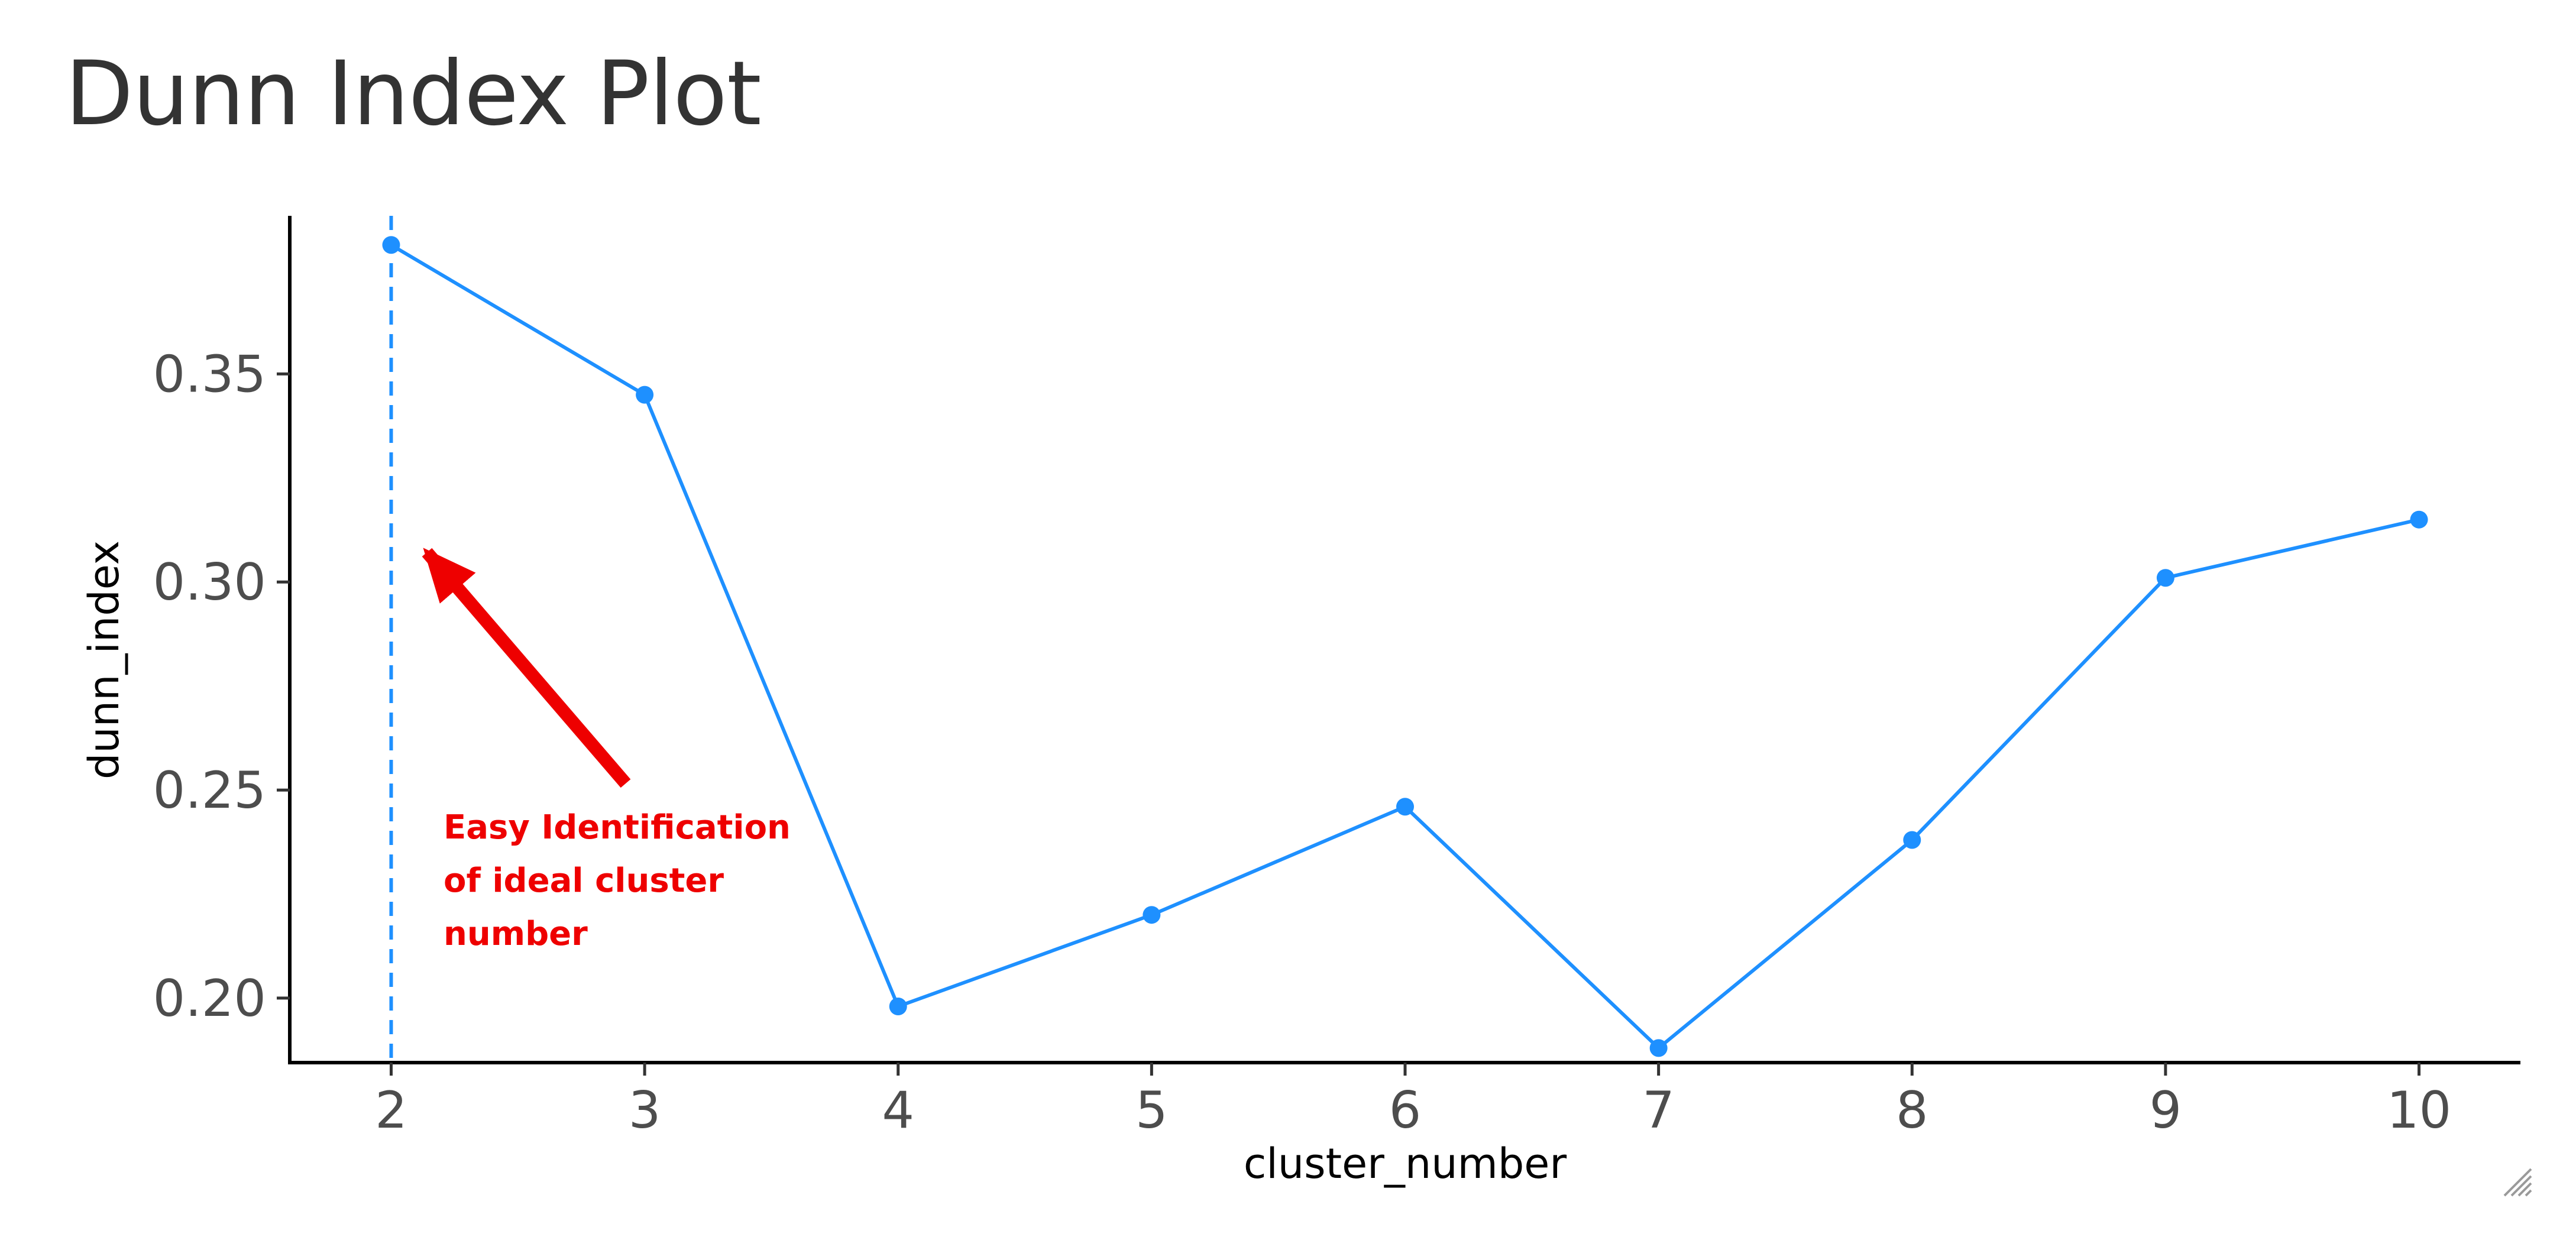 This screenshot has width=2576, height=1240. I want to click on annotation-line-1: Easy Identification, so click(618, 827).